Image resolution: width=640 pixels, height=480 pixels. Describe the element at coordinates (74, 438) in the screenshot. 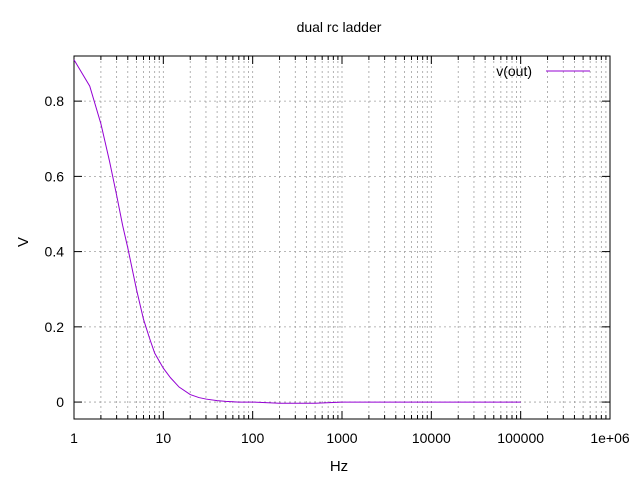

I see `x-tick-label: 1` at that location.